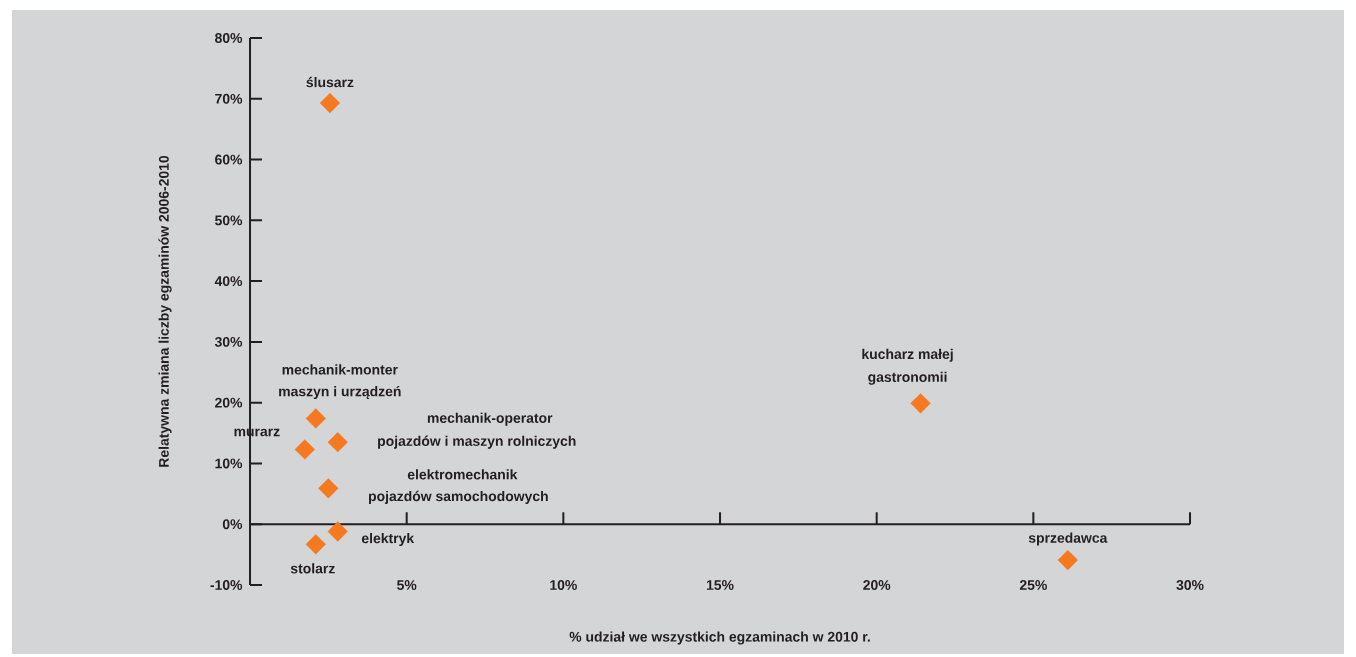 This screenshot has height=657, width=1356. Describe the element at coordinates (228, 281) in the screenshot. I see `y-tick-label: 40%` at that location.